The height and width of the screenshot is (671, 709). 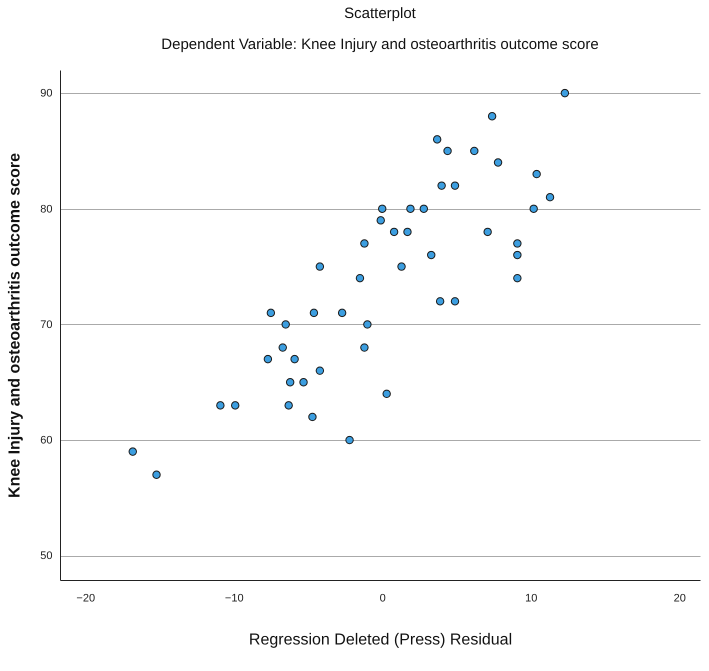 I want to click on y-tick-label: 90, so click(x=46, y=94).